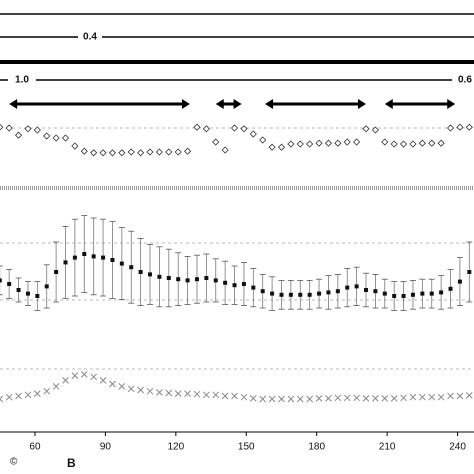 The image size is (474, 474). What do you see at coordinates (35, 447) in the screenshot?
I see `x-tick-label: 60` at bounding box center [35, 447].